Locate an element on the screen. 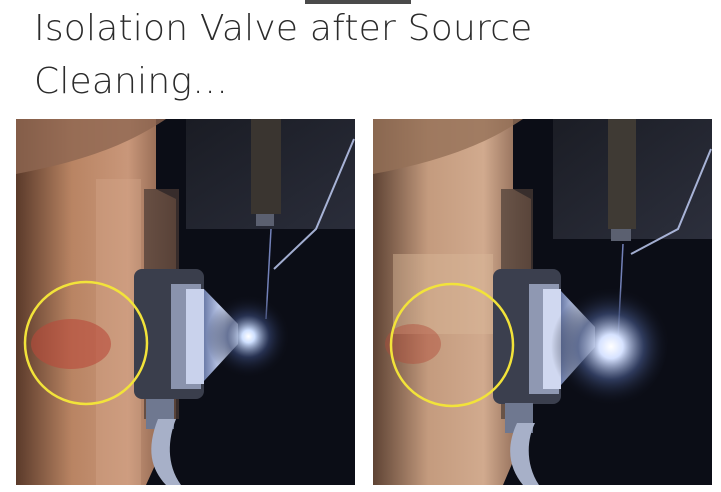  highlight-circle-left is located at coordinates (86, 343).